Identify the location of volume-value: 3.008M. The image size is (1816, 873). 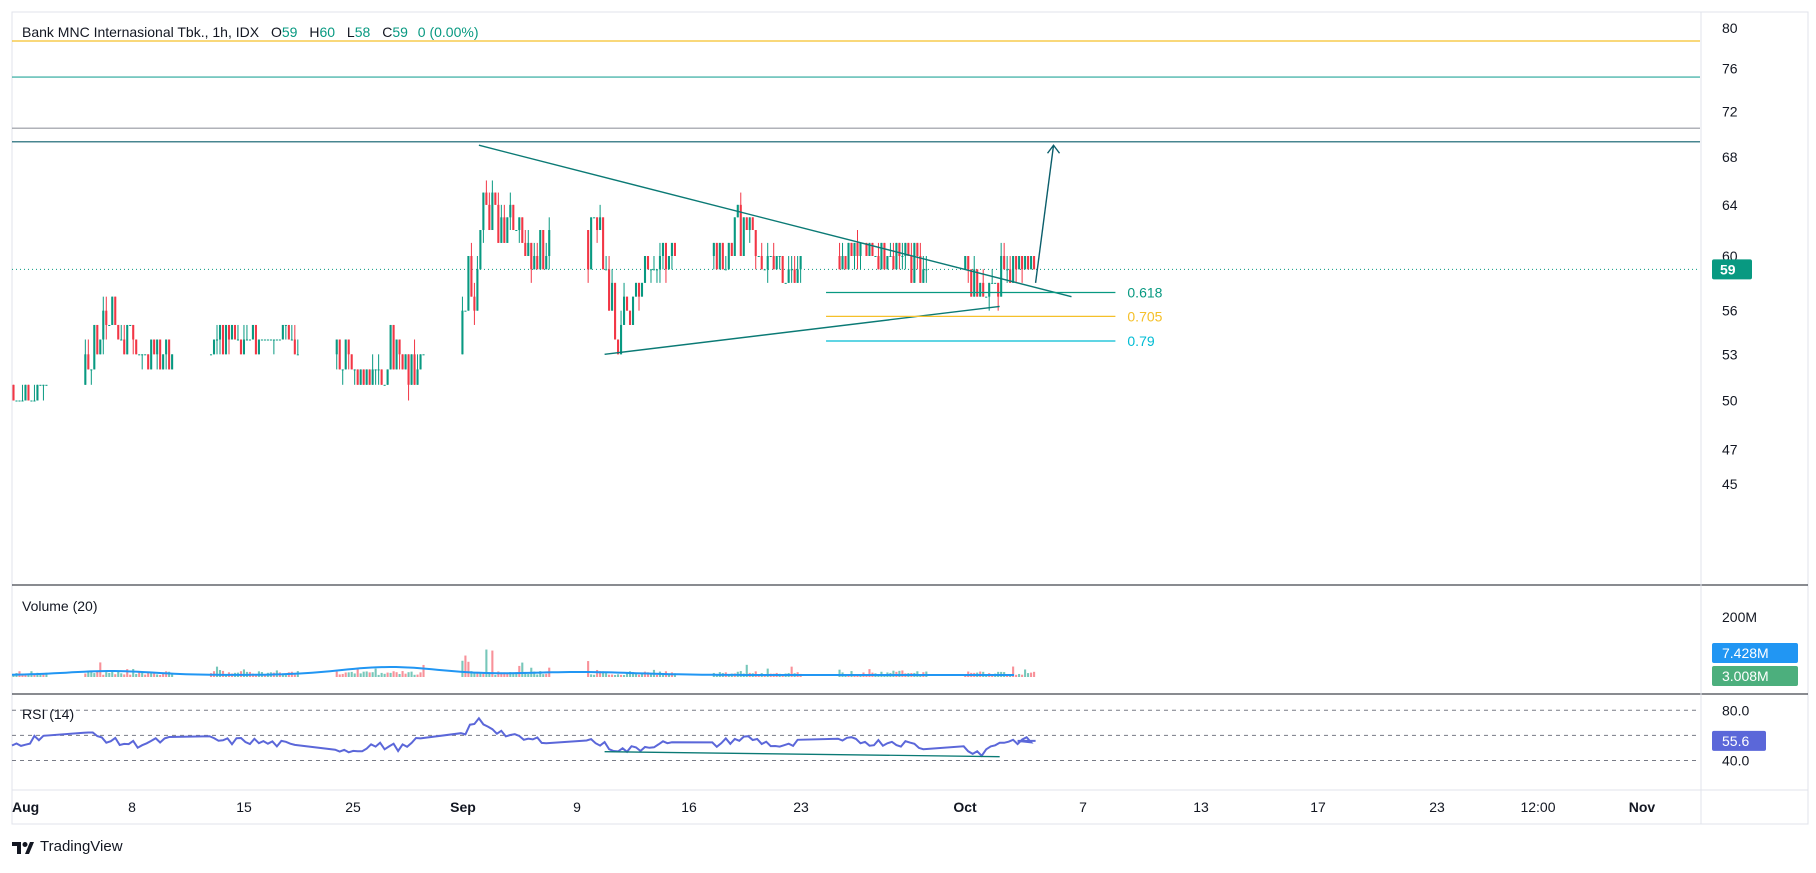
(1745, 676).